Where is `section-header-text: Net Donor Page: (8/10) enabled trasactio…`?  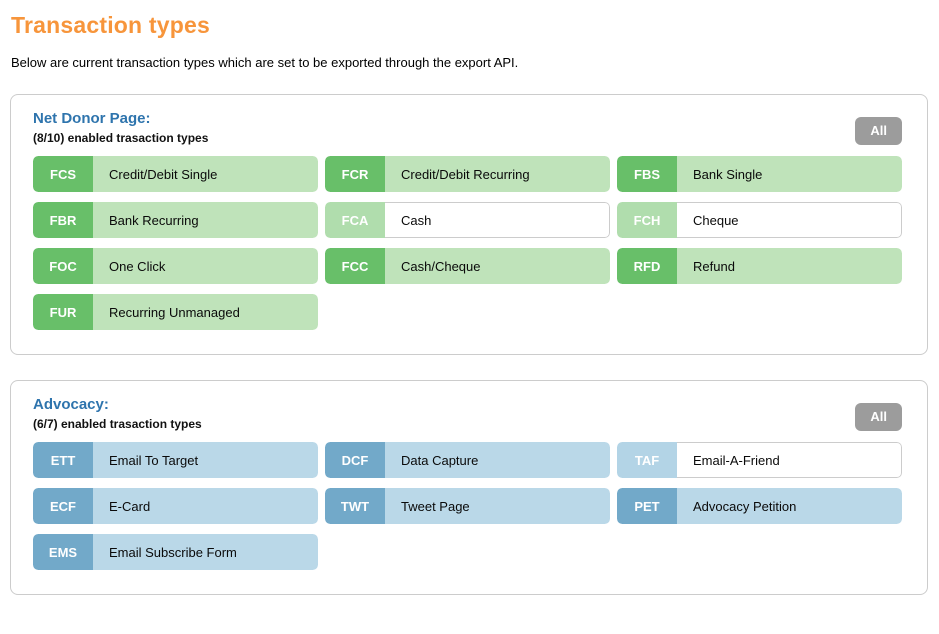 section-header-text: Net Donor Page: (8/10) enabled trasactio… is located at coordinates (120, 127).